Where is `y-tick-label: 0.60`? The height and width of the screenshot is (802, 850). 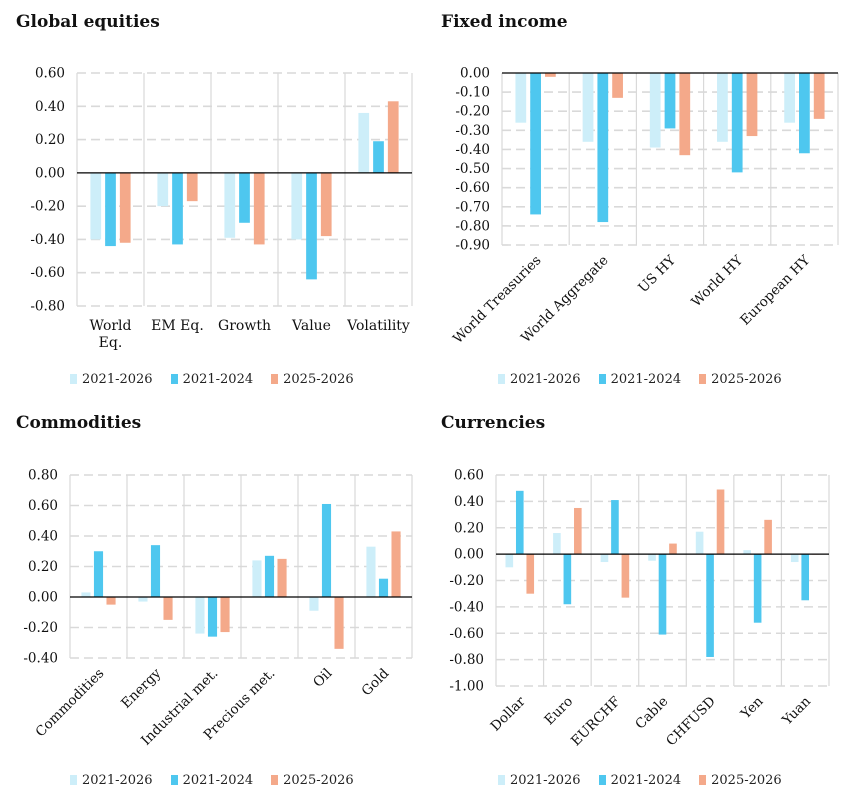
y-tick-label: 0.60 is located at coordinates (469, 476).